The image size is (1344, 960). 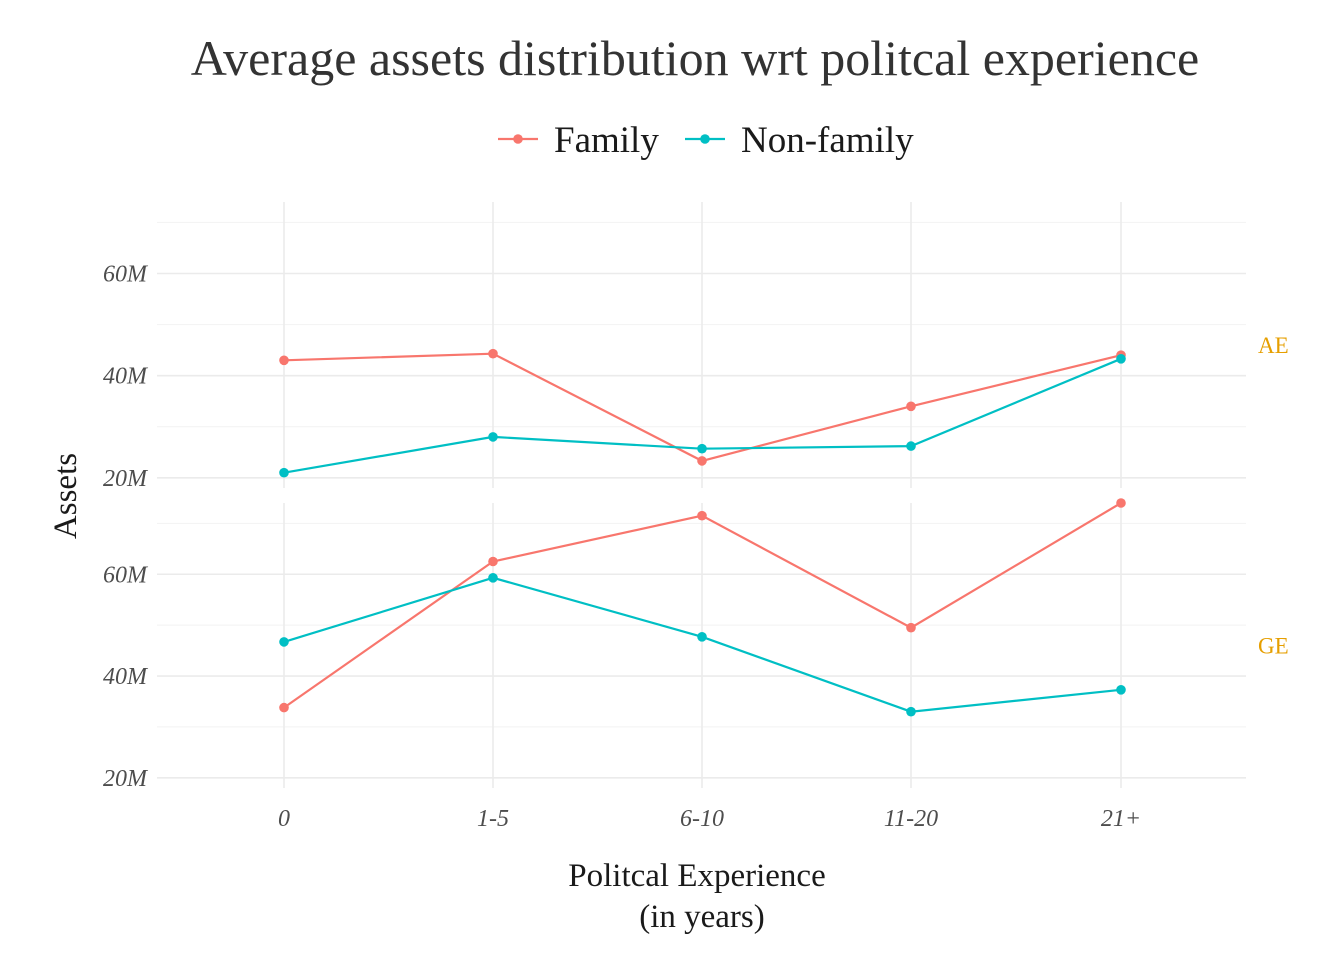 I want to click on x-axis-ticks: 0 1-5 6-10 11-20 21+, so click(x=709, y=819).